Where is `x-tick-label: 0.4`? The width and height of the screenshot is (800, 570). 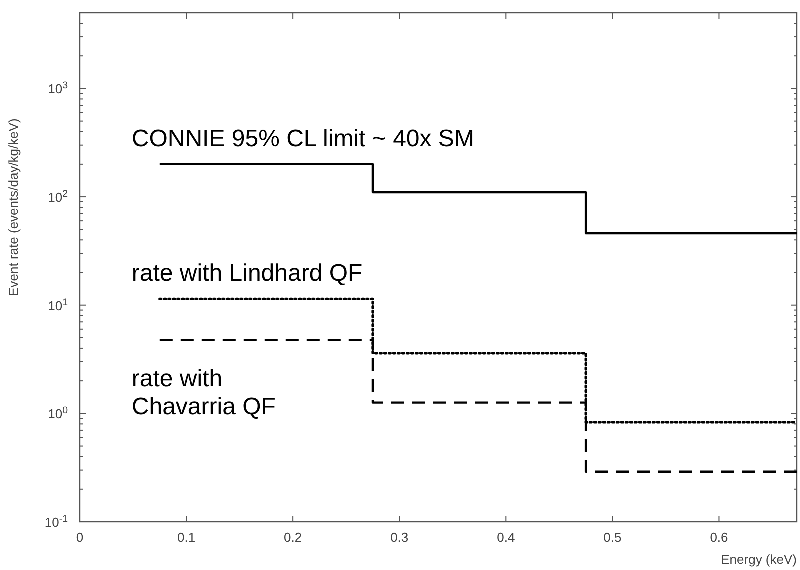
x-tick-label: 0.4 is located at coordinates (506, 537).